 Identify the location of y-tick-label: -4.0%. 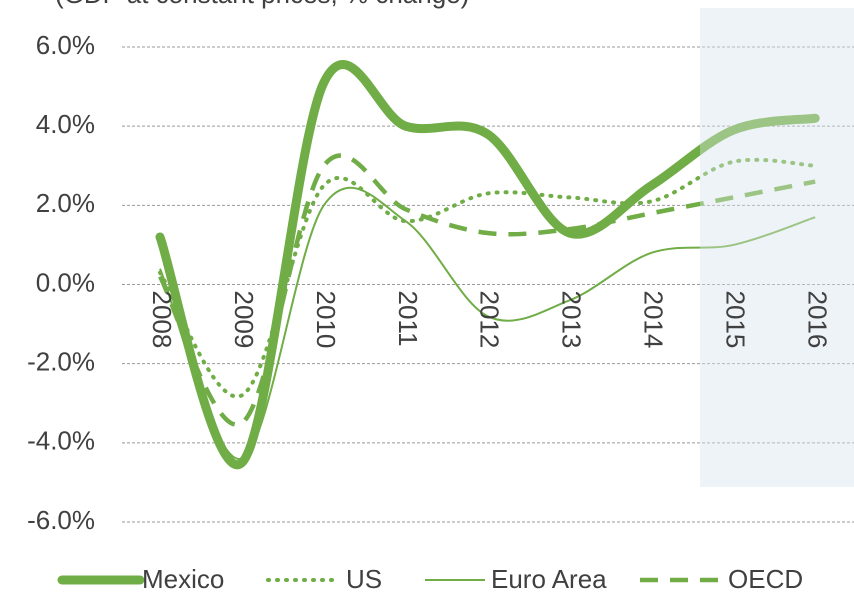
(61, 441).